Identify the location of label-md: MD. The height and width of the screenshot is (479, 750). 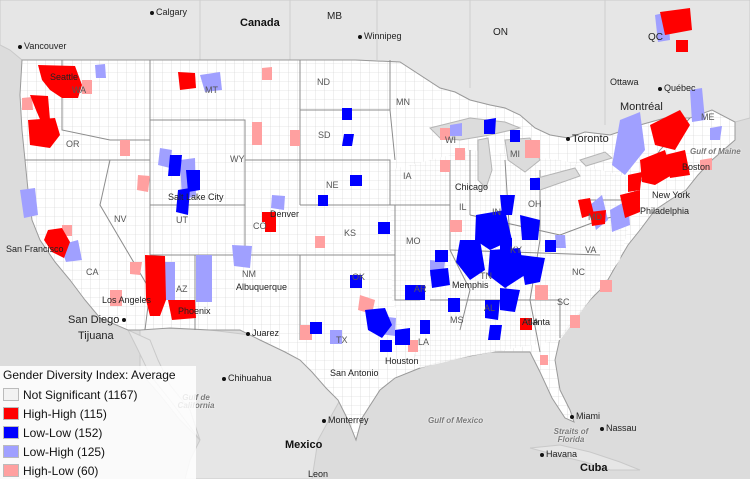
(595, 217).